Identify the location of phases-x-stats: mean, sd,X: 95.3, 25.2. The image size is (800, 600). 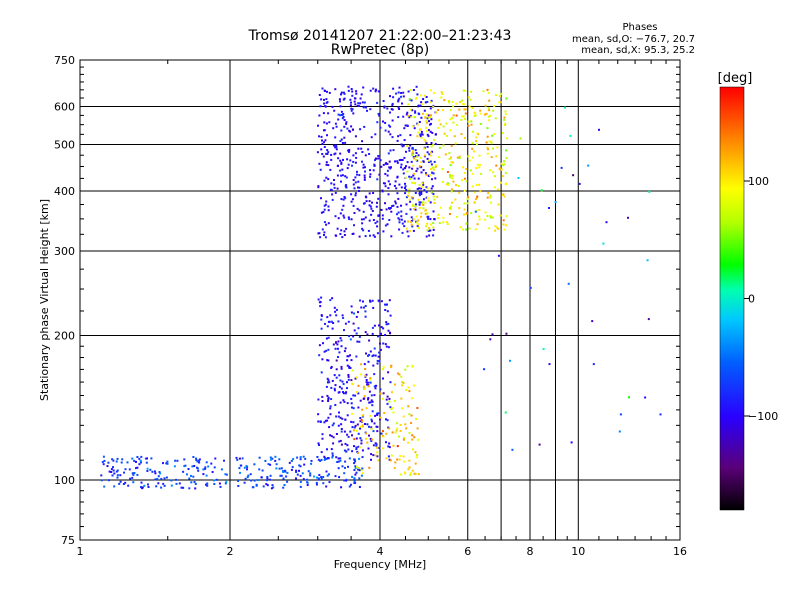
(638, 50).